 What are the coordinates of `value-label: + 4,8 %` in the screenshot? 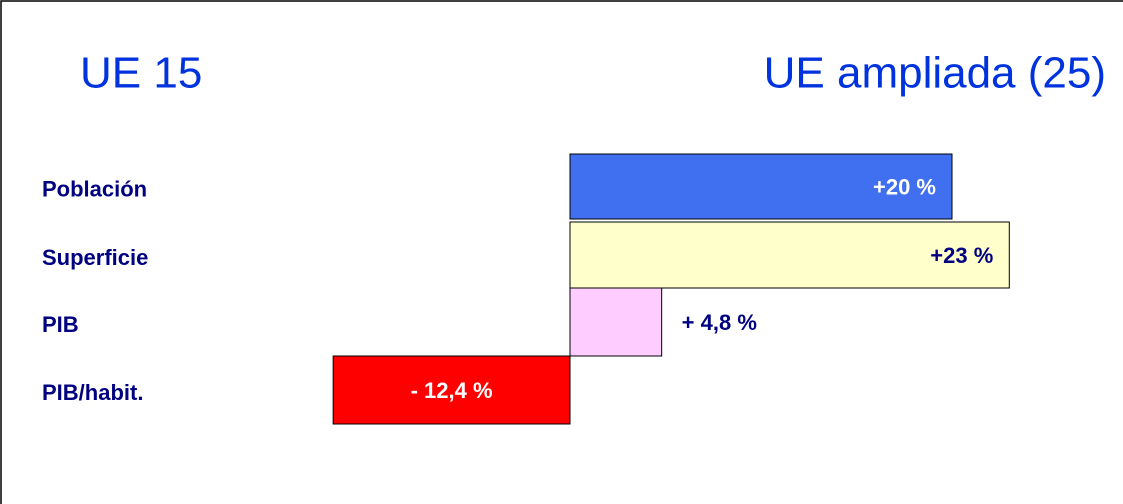 It's located at (719, 322).